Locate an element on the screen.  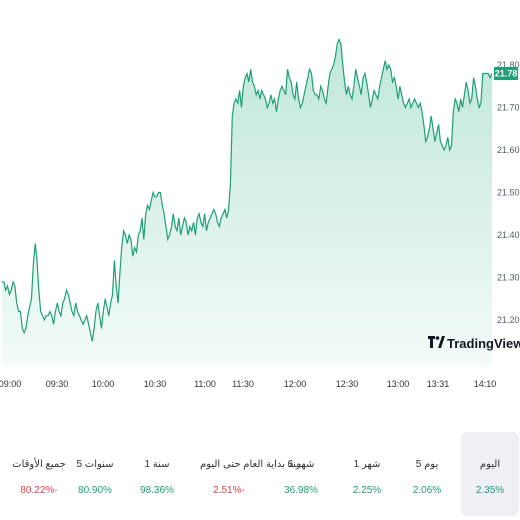
y-tick-label: 21.70 is located at coordinates (508, 108).